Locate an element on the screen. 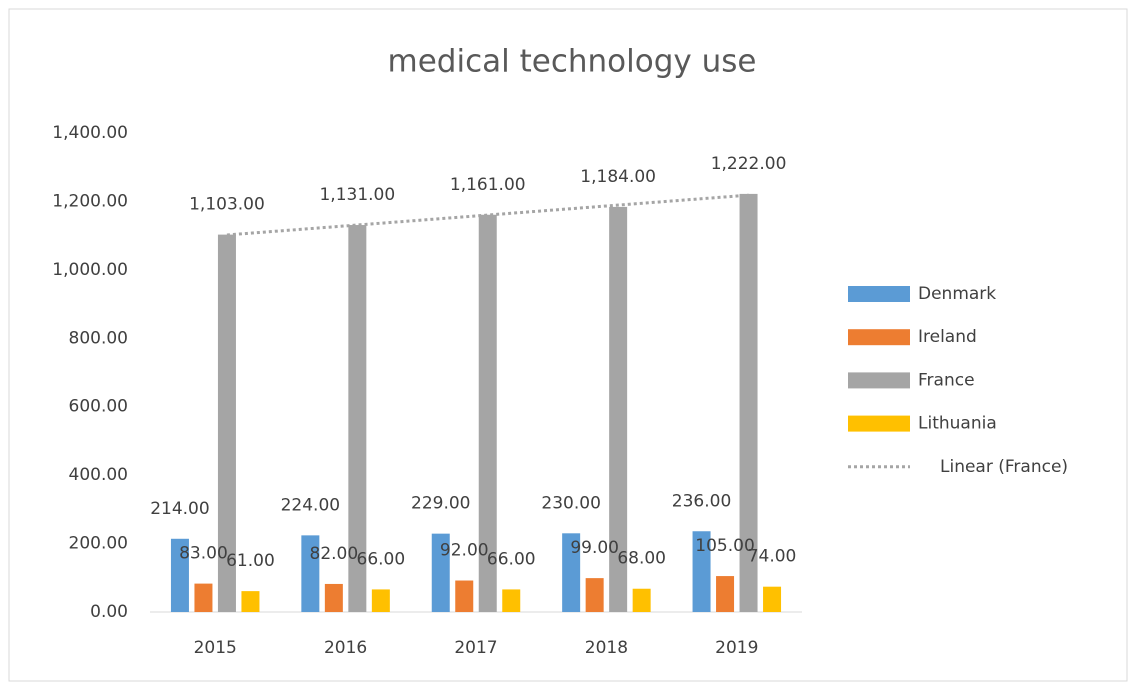 The image size is (1128, 682). y-tick-label: 200.00 is located at coordinates (98, 544).